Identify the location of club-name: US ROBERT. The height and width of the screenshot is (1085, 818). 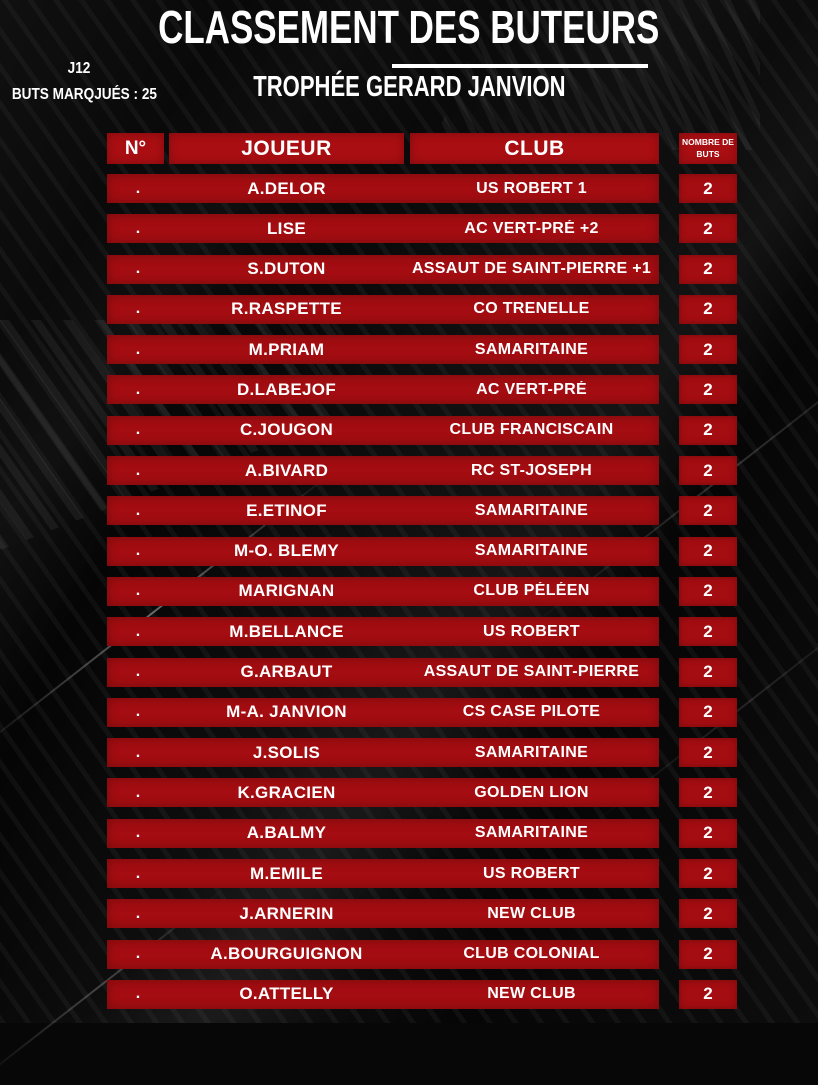
(531, 631).